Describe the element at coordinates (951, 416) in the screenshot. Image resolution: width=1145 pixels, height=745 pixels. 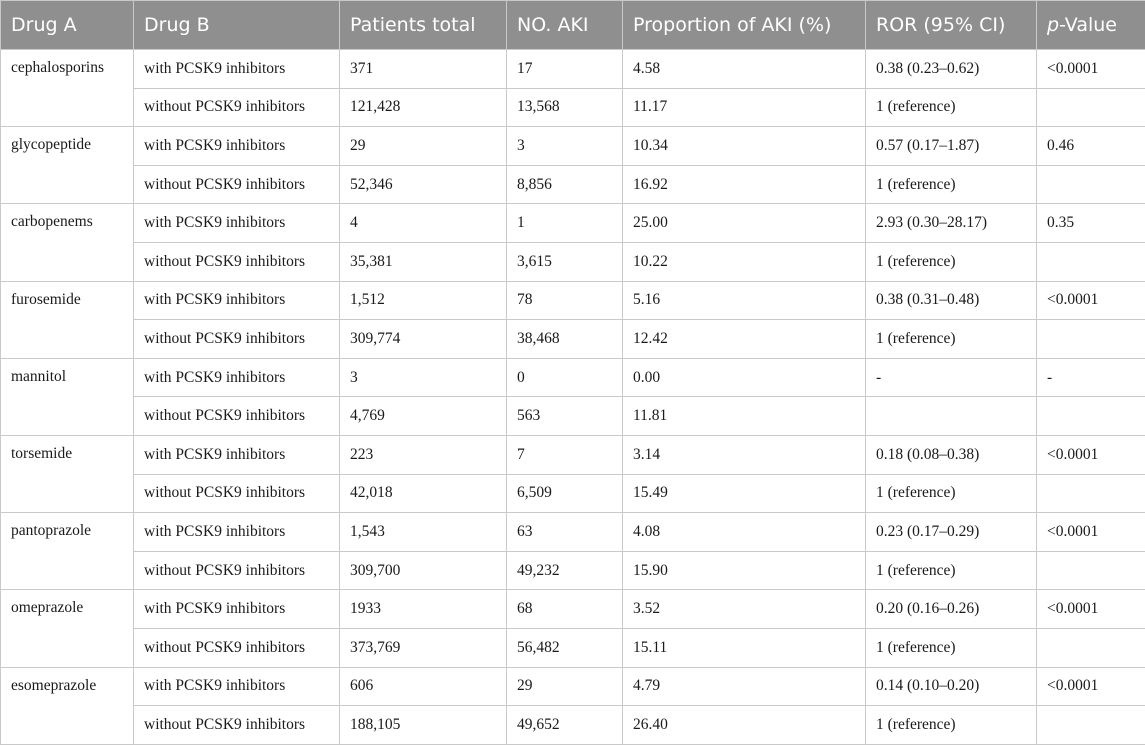
I see `ror-cell` at that location.